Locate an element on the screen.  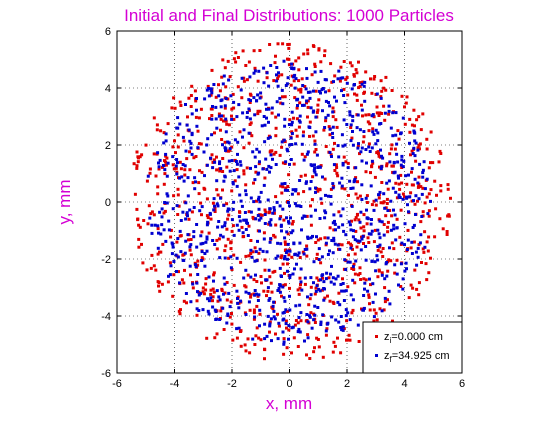
y-tick-label: 4 is located at coordinates (108, 89).